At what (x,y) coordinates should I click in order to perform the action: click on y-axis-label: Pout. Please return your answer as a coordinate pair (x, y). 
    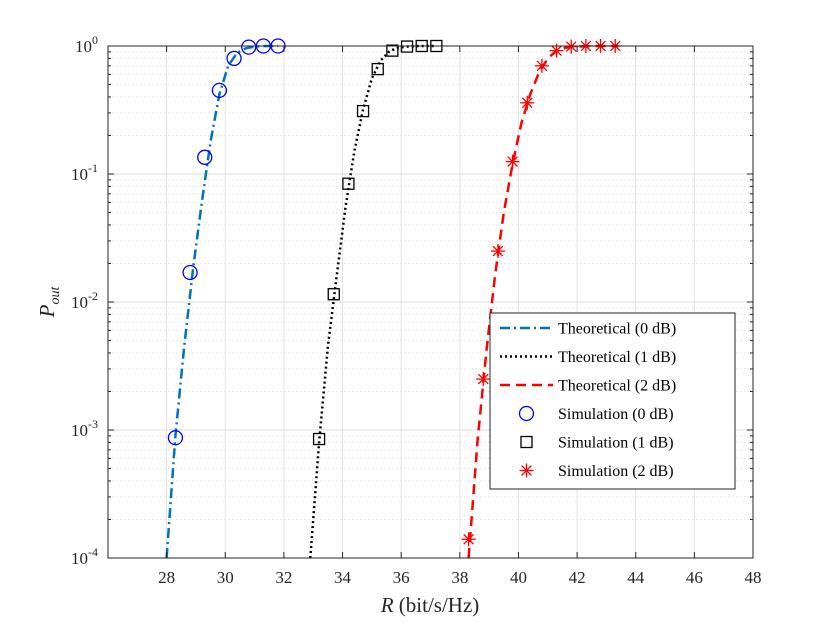
    Looking at the image, I should click on (49, 302).